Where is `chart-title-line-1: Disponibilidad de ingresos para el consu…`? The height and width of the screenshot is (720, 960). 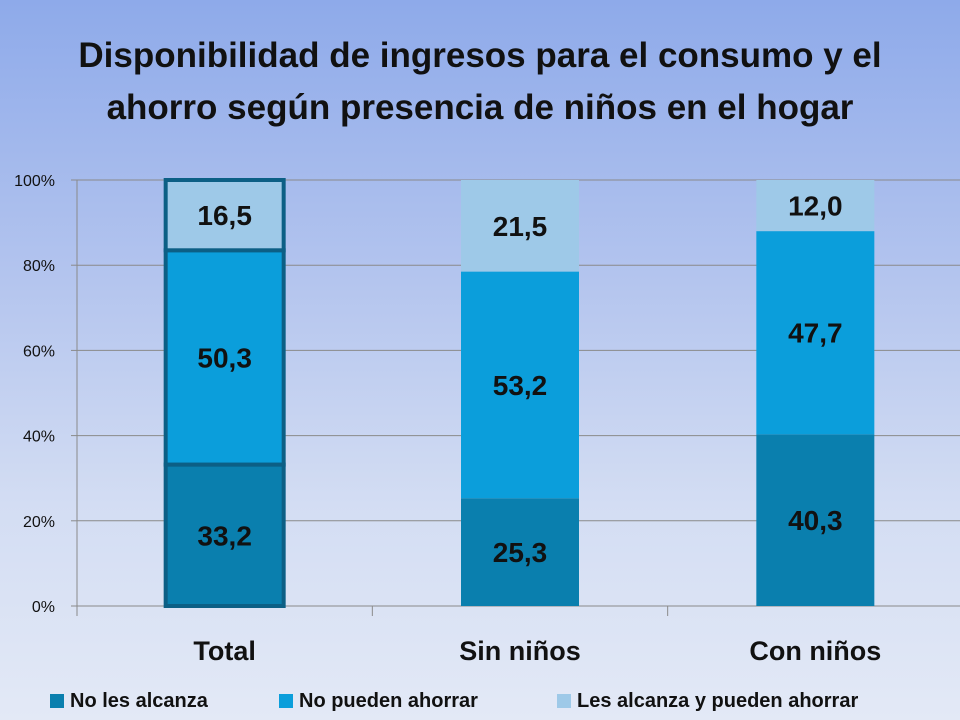 chart-title-line-1: Disponibilidad de ingresos para el consu… is located at coordinates (480, 55).